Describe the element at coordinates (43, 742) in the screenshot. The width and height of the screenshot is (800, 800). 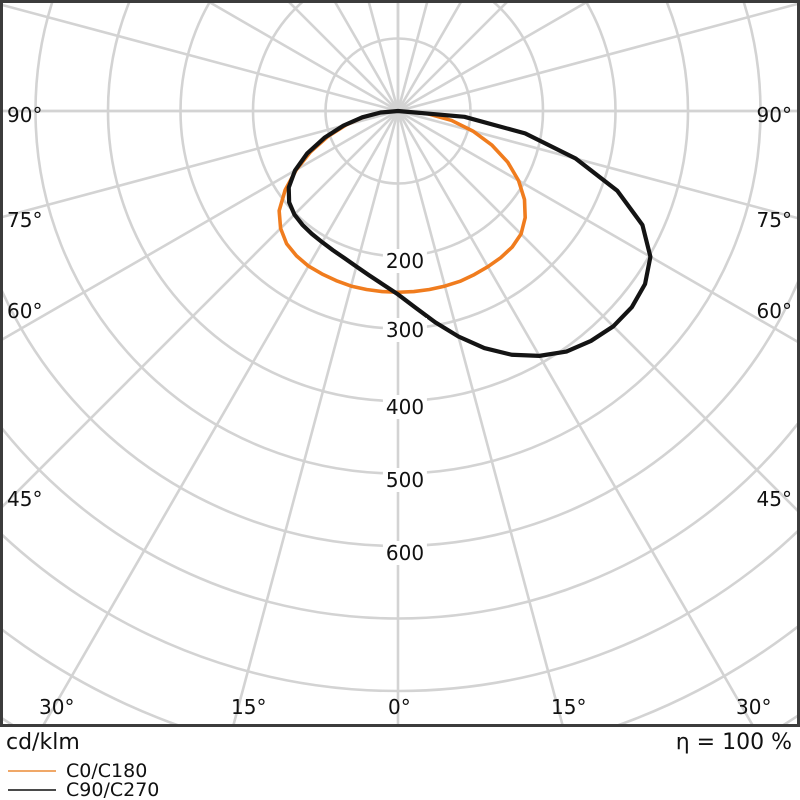
I see `unit-label: cd/klm` at that location.